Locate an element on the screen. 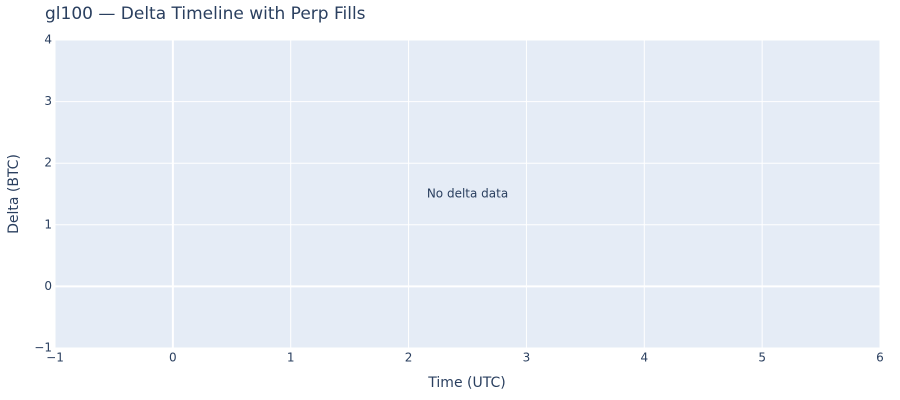 This screenshot has height=400, width=900. chart-title: gl100 — Delta Timeline with Perp Fills is located at coordinates (205, 14).